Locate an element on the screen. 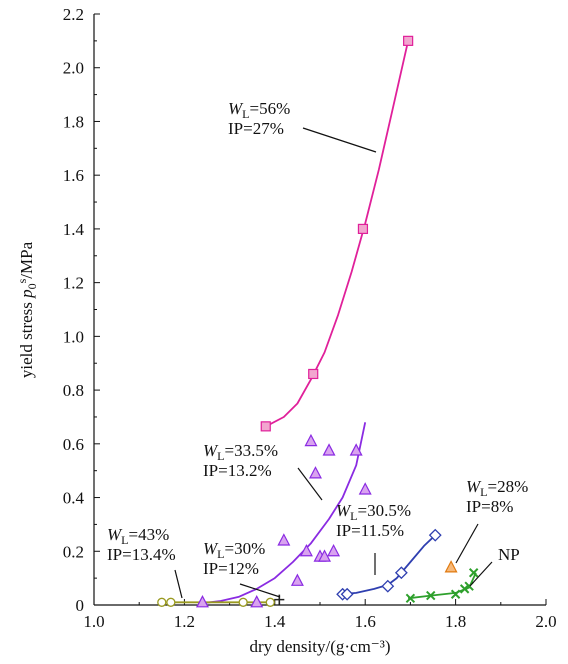 Image resolution: width=568 pixels, height=664 pixels. y-tick-label: 1.2 is located at coordinates (73, 283).